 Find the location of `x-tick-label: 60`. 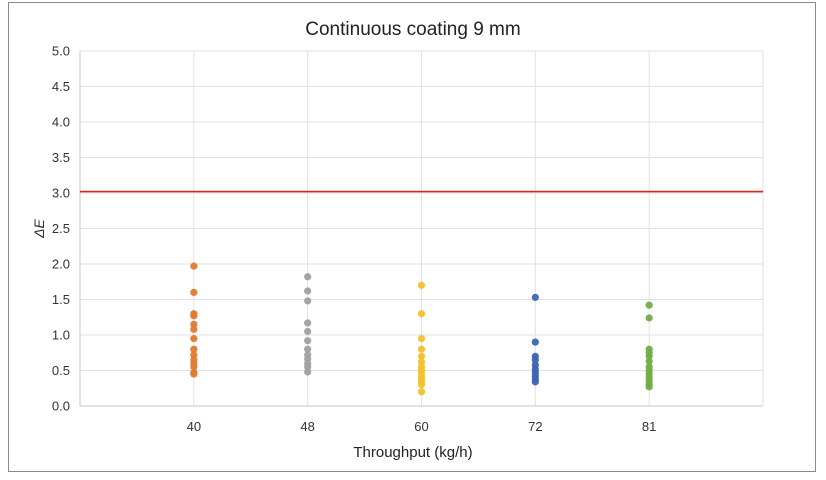

x-tick-label: 60 is located at coordinates (421, 426).